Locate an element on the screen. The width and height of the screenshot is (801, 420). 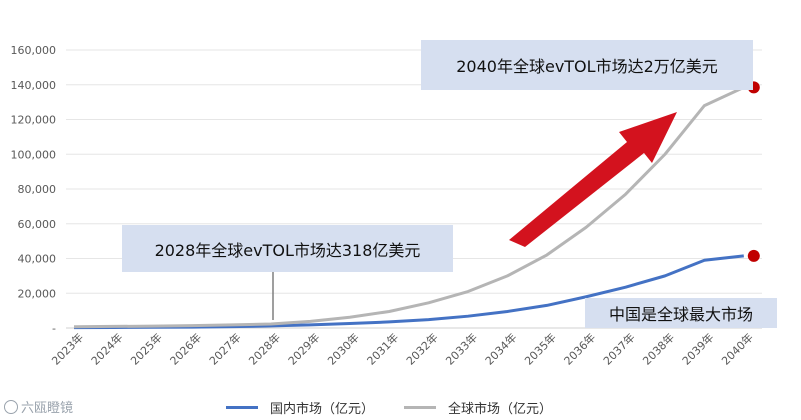
x-tick-label: 2024年 is located at coordinates (106, 348).